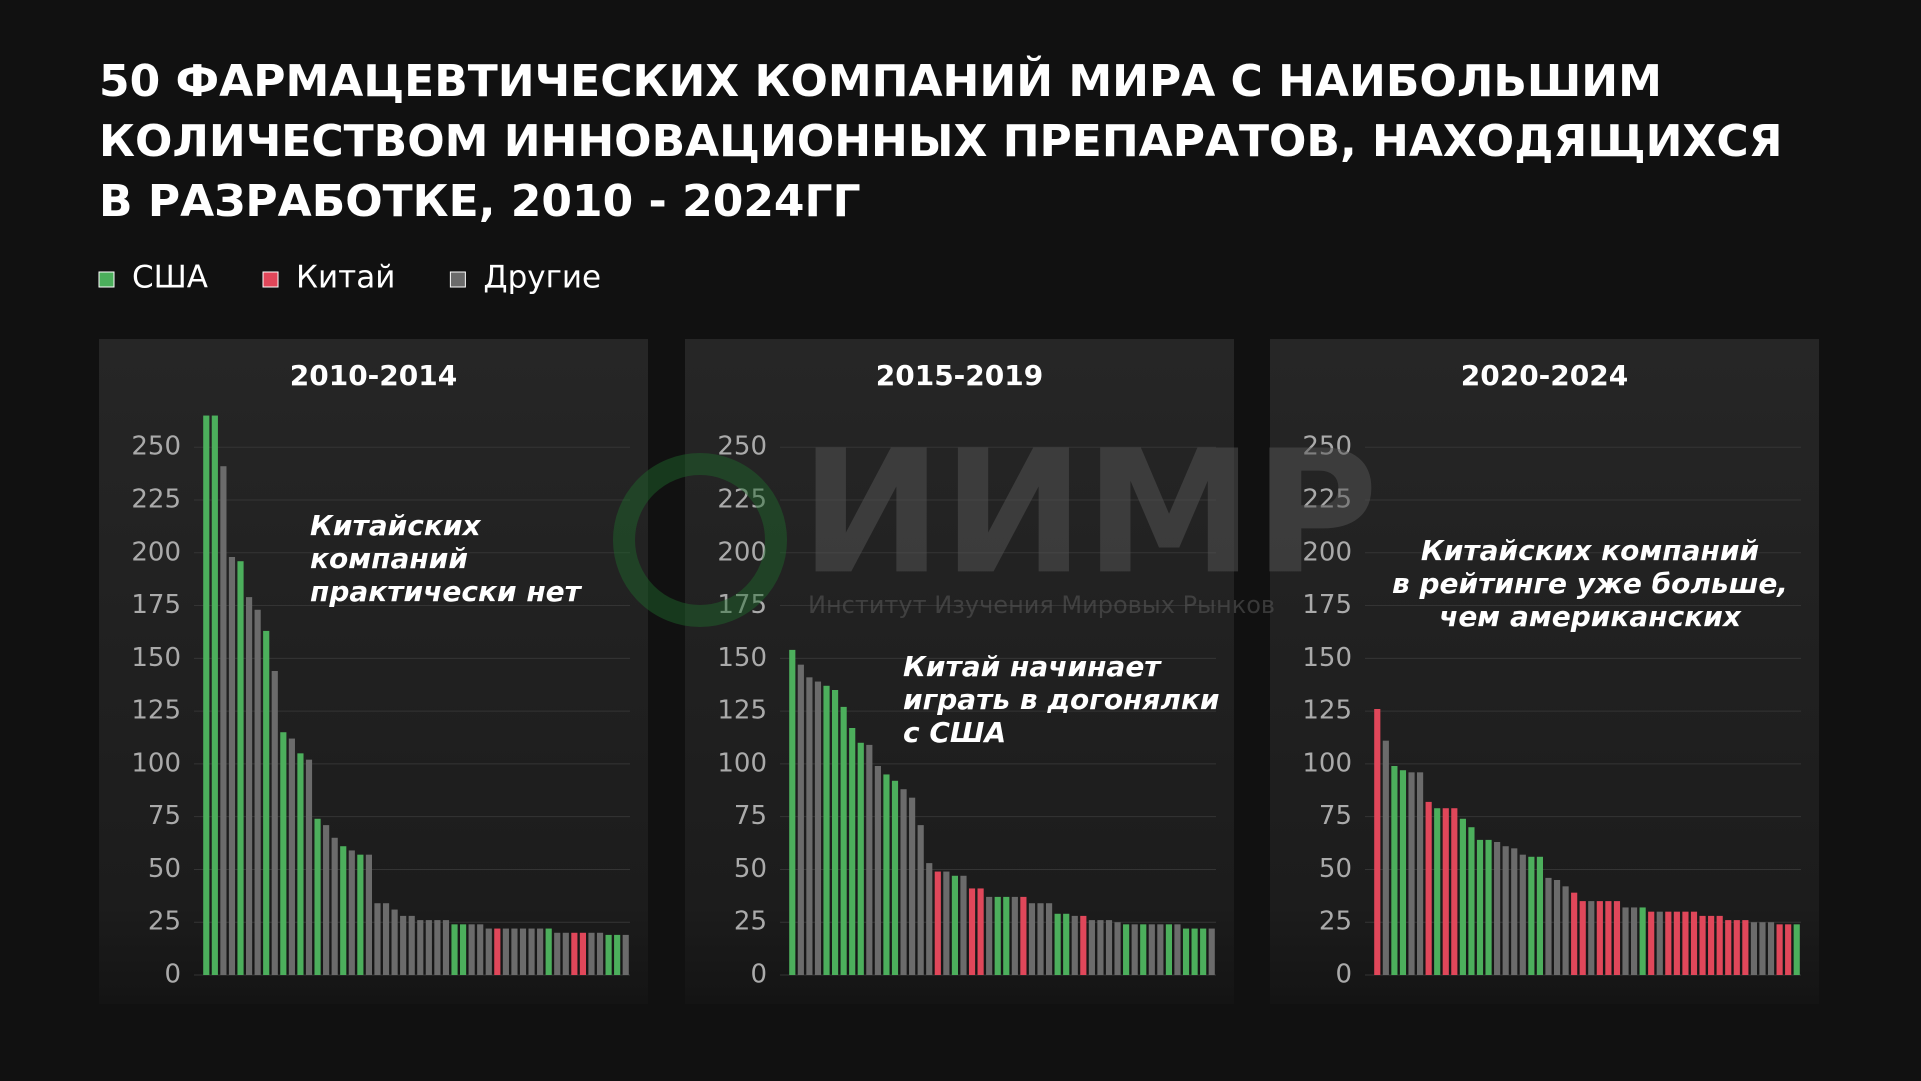 The width and height of the screenshot is (1921, 1081). What do you see at coordinates (1032, 666) in the screenshot?
I see `annotation: Китай начинает` at bounding box center [1032, 666].